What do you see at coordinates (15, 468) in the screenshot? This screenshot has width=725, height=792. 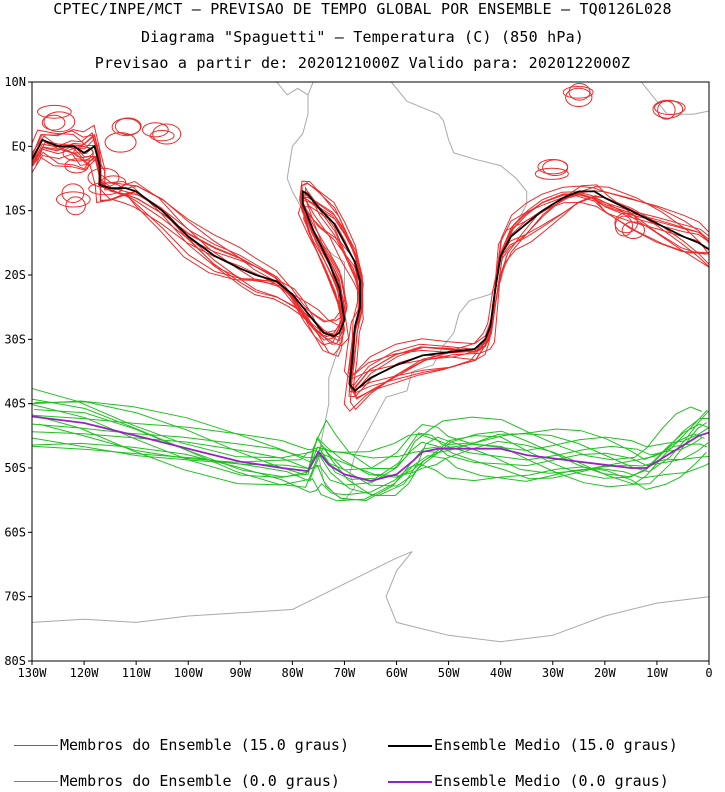 I see `y-tick-label: 50S` at bounding box center [15, 468].